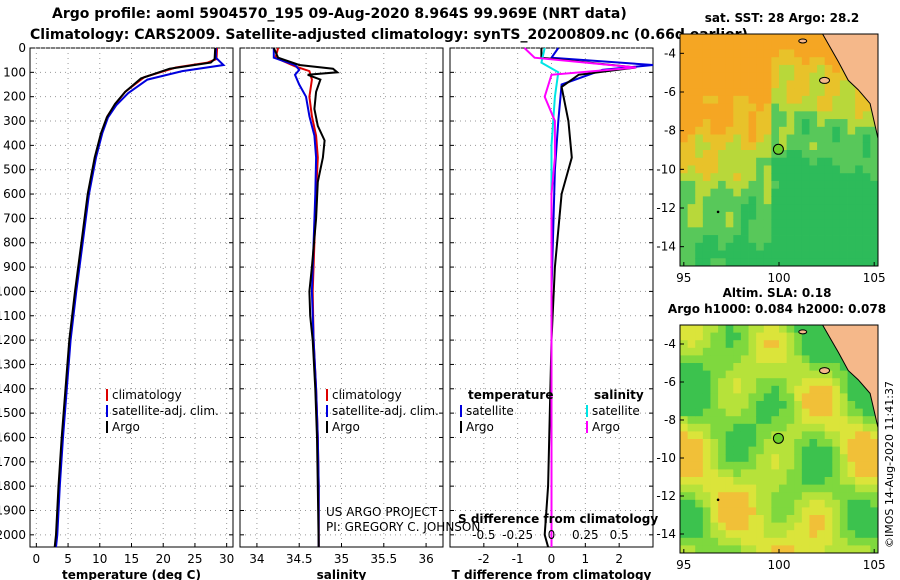 This screenshot has width=900, height=580. I want to click on y-tick-label: 1000, so click(13, 291).